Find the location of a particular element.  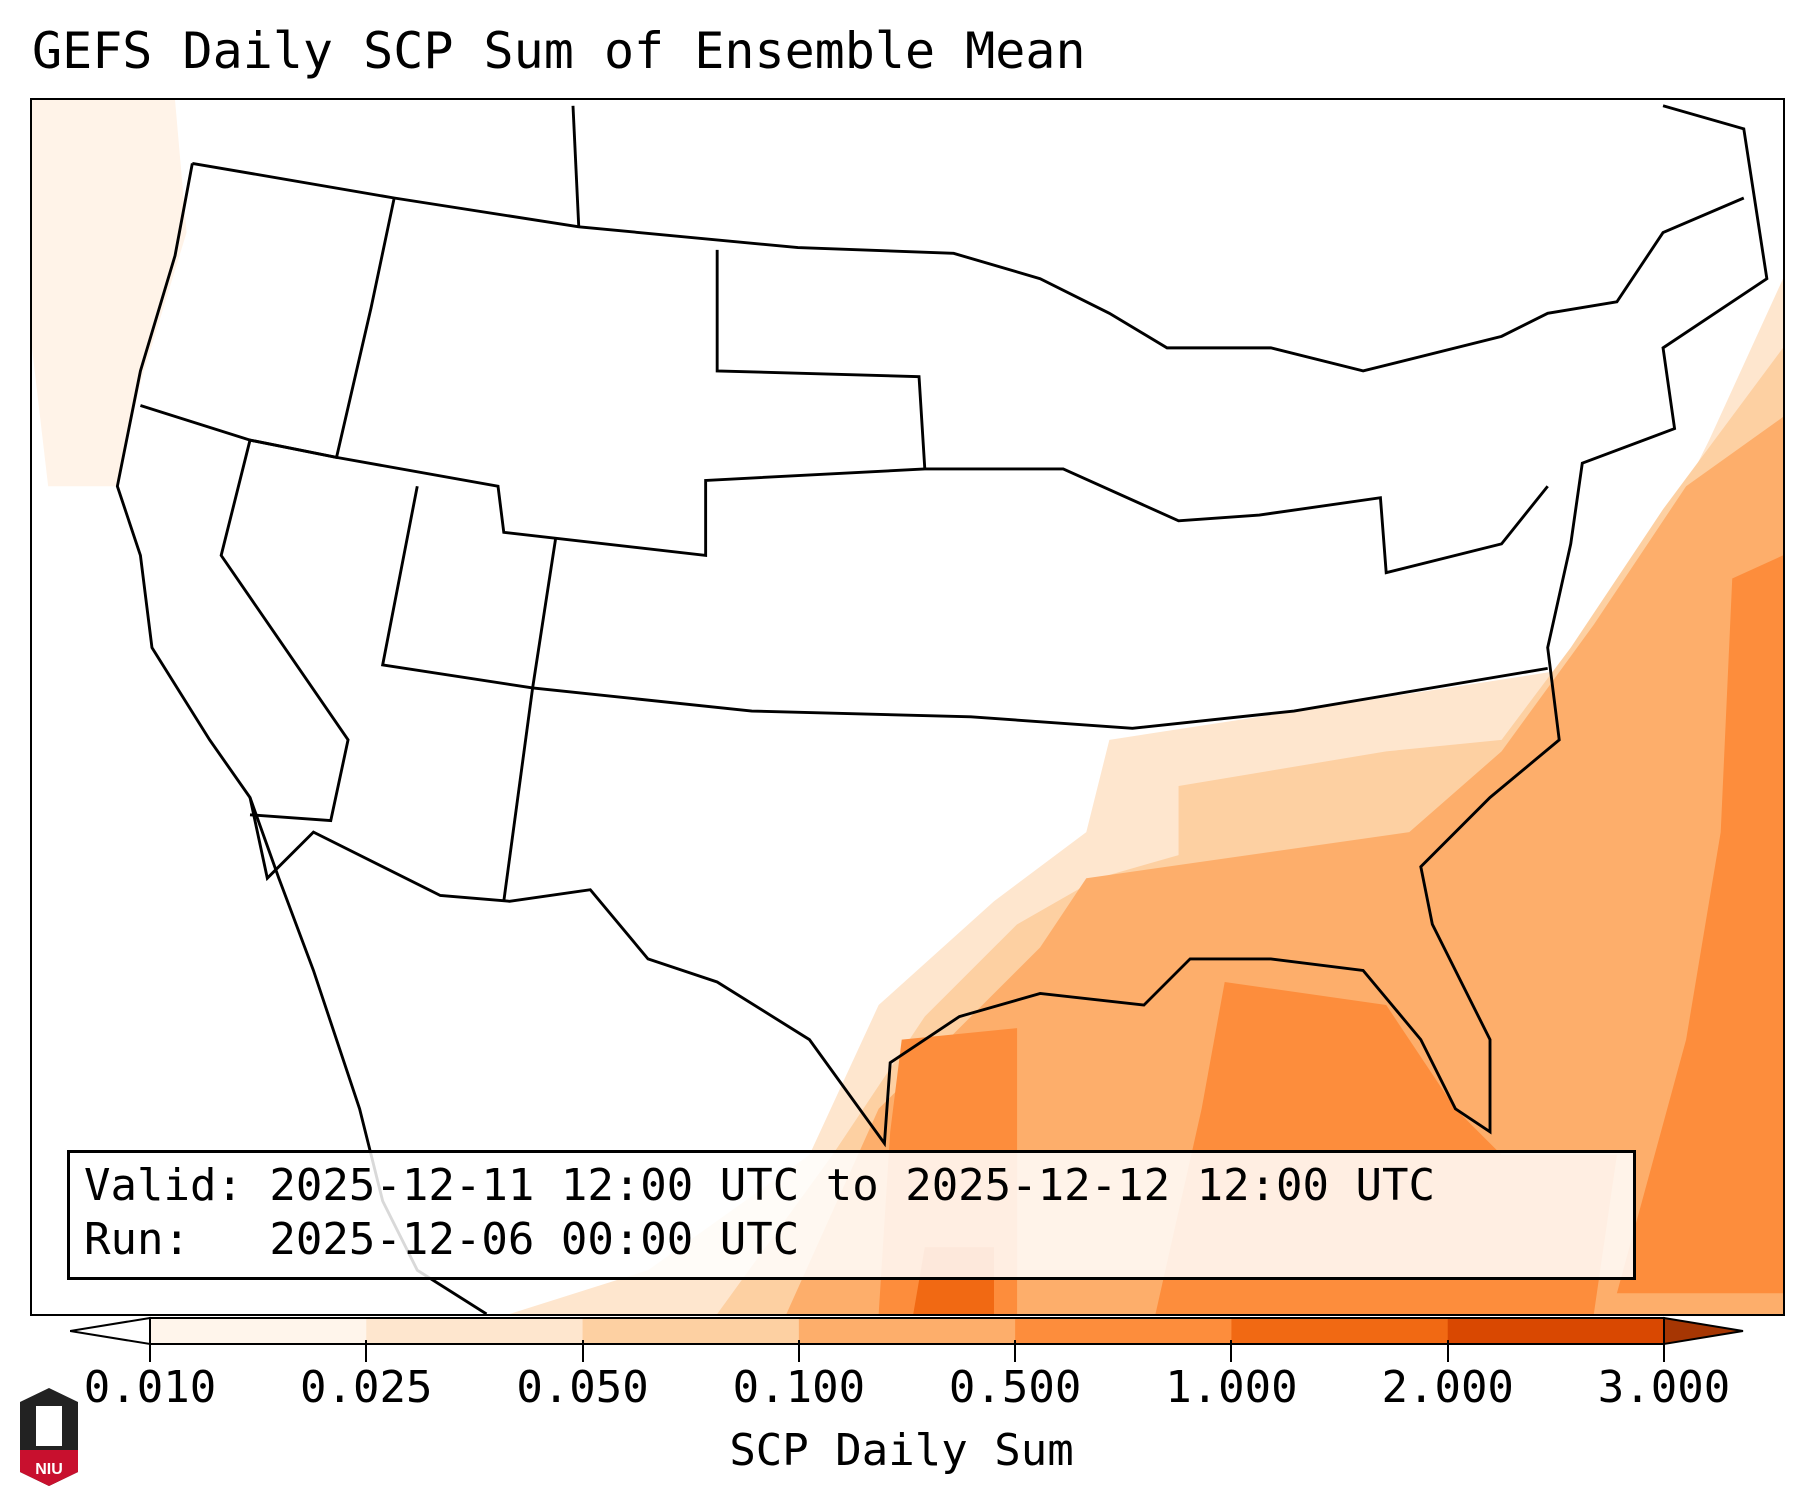

svg-text: NIU is located at coordinates (49, 1469).